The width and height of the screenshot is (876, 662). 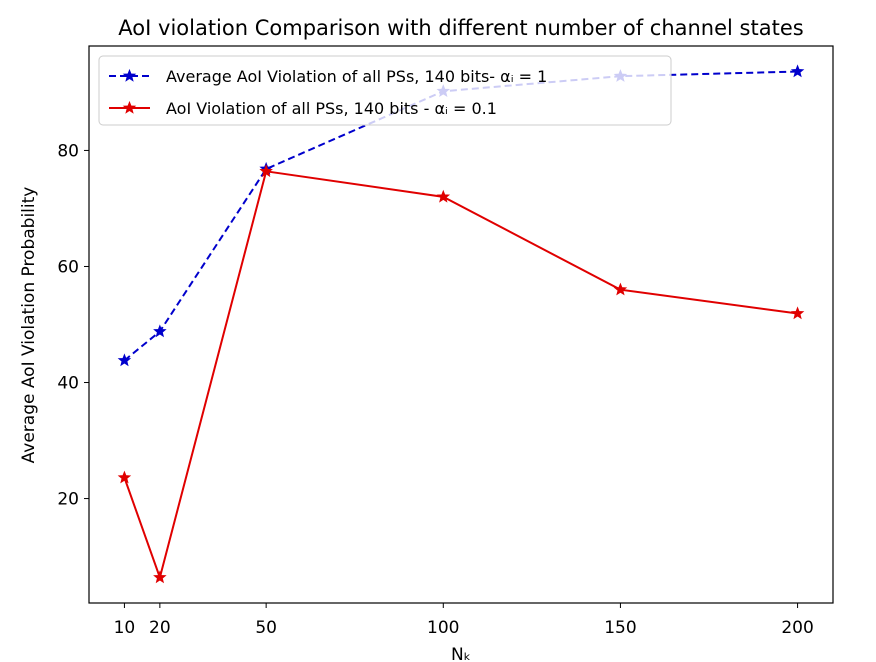 What do you see at coordinates (68, 151) in the screenshot?
I see `y-tick-label: 80` at bounding box center [68, 151].